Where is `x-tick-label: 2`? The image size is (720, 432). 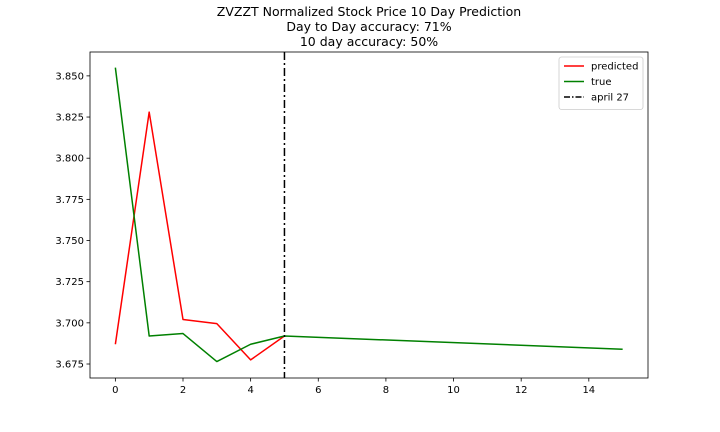 x-tick-label: 2 is located at coordinates (183, 390).